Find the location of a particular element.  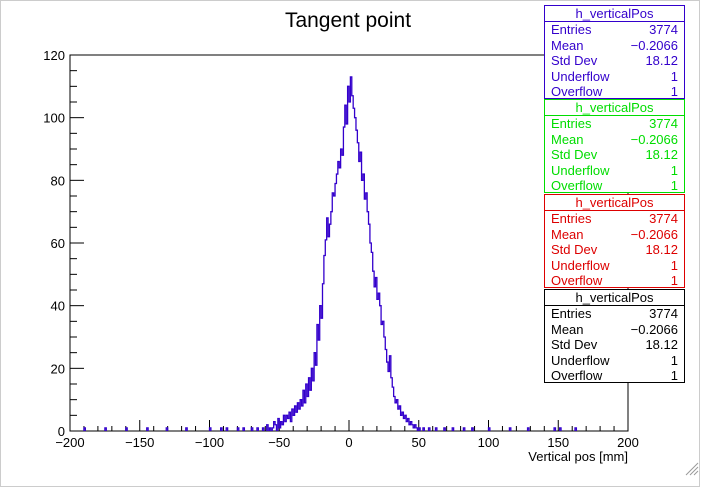

stats-label: Overflow is located at coordinates (577, 280).